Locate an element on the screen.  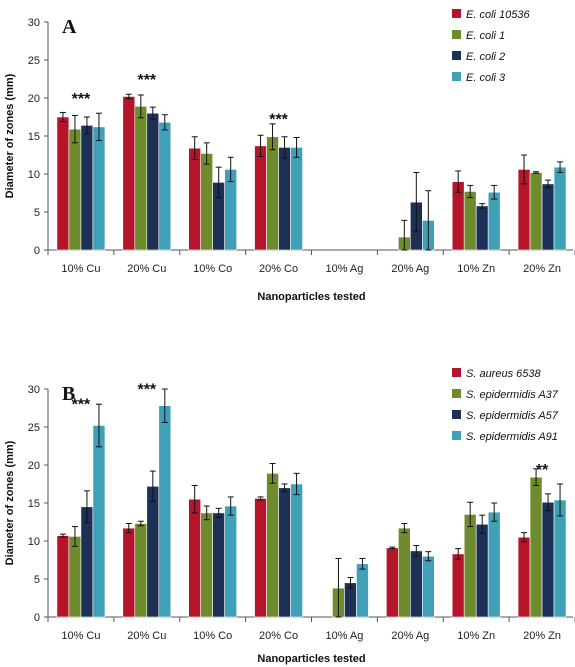
significance-label: ** is located at coordinates (542, 470).